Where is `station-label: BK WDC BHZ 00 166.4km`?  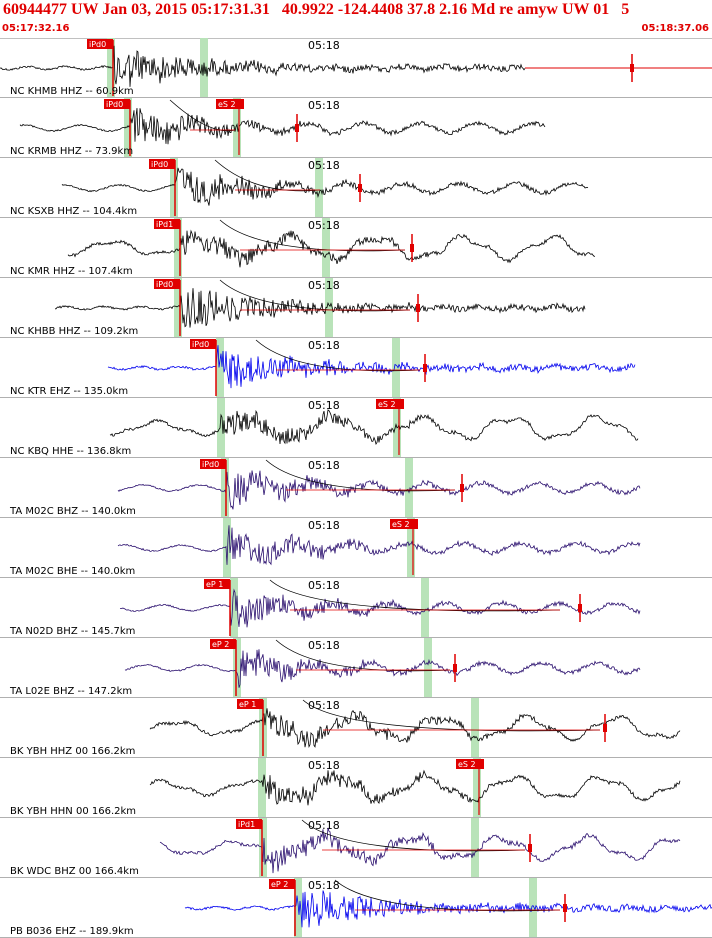
station-label: BK WDC BHZ 00 166.4km is located at coordinates (74, 871).